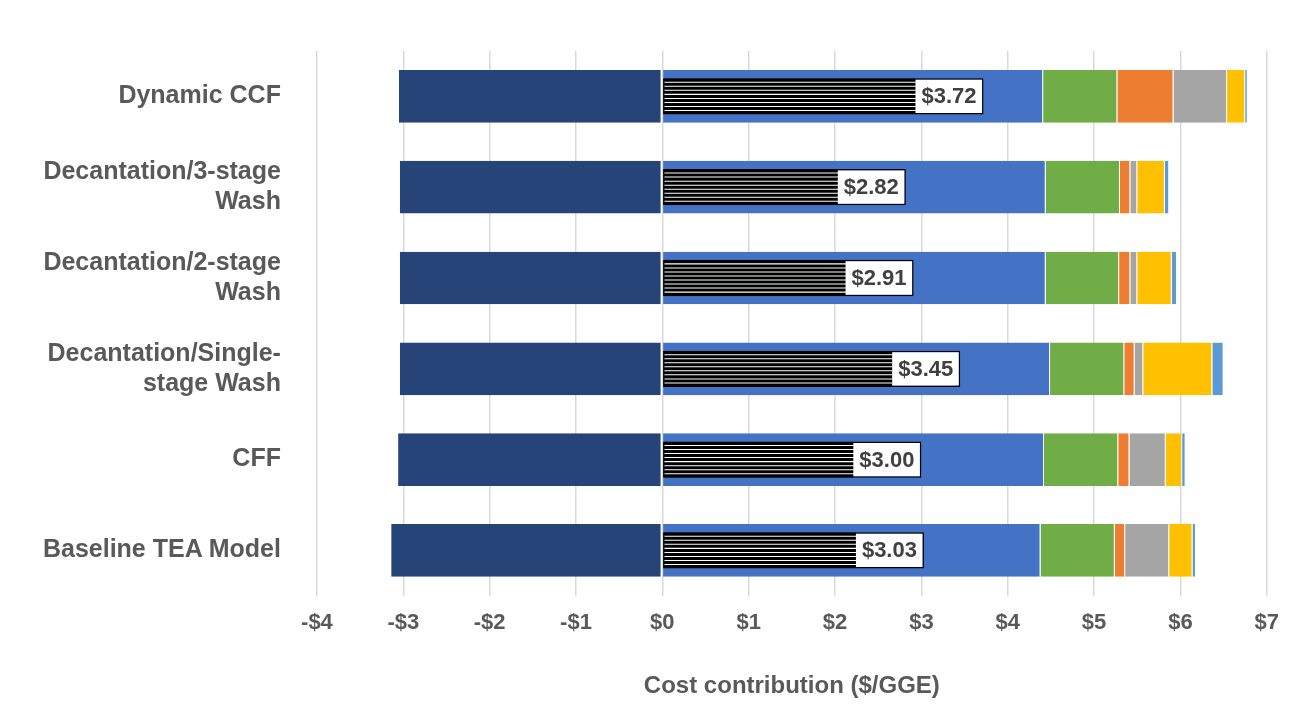  What do you see at coordinates (162, 185) in the screenshot?
I see `y-tick-label: Decantation/3-stage Wash` at bounding box center [162, 185].